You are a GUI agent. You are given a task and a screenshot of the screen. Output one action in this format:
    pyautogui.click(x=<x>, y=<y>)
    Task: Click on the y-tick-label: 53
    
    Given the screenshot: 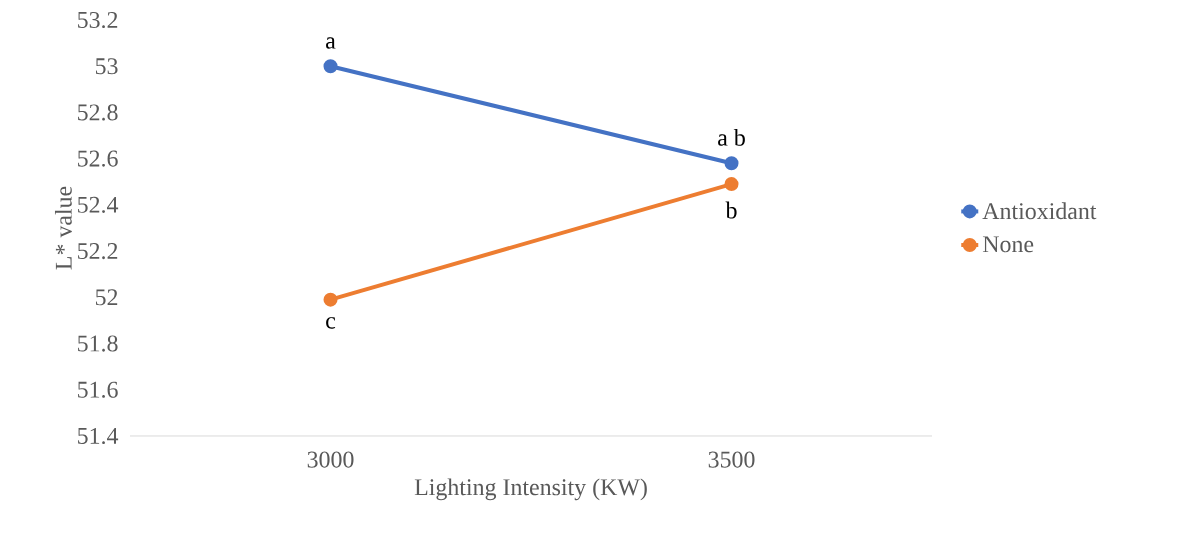 What is the action you would take?
    pyautogui.click(x=106, y=66)
    